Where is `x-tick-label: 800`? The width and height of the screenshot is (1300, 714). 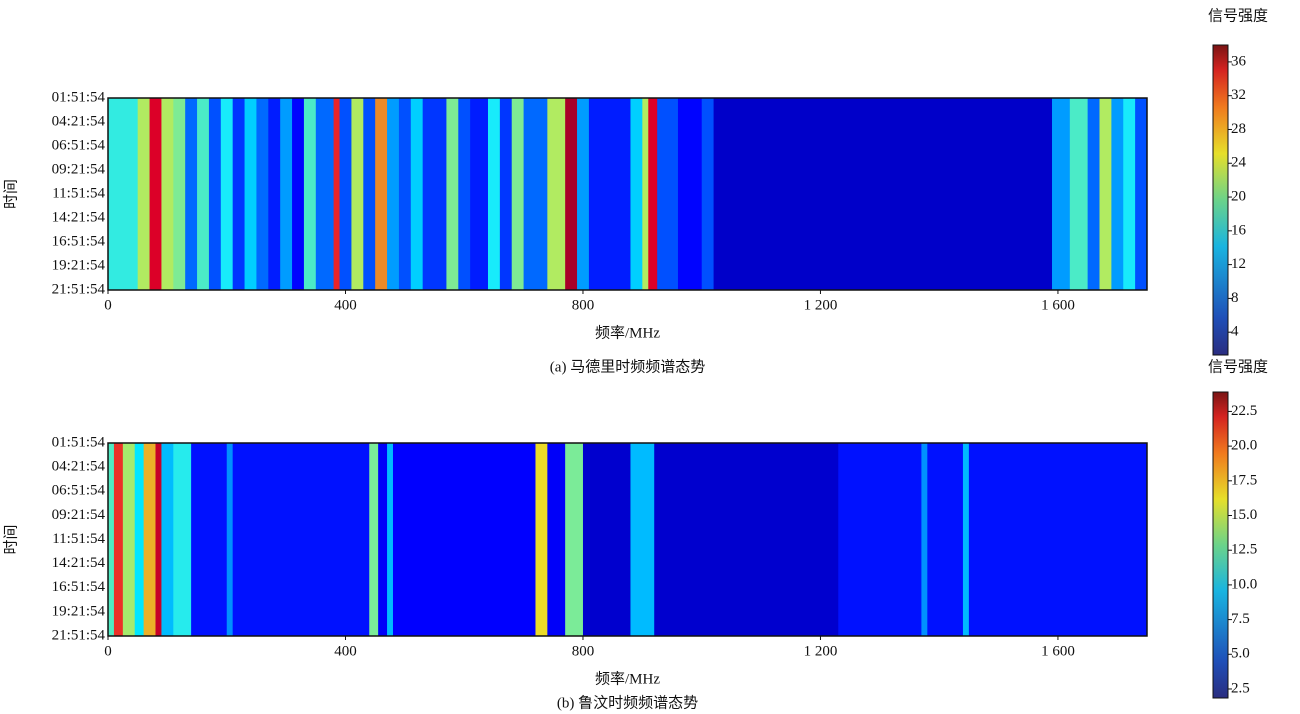
x-tick-label: 800 is located at coordinates (583, 305).